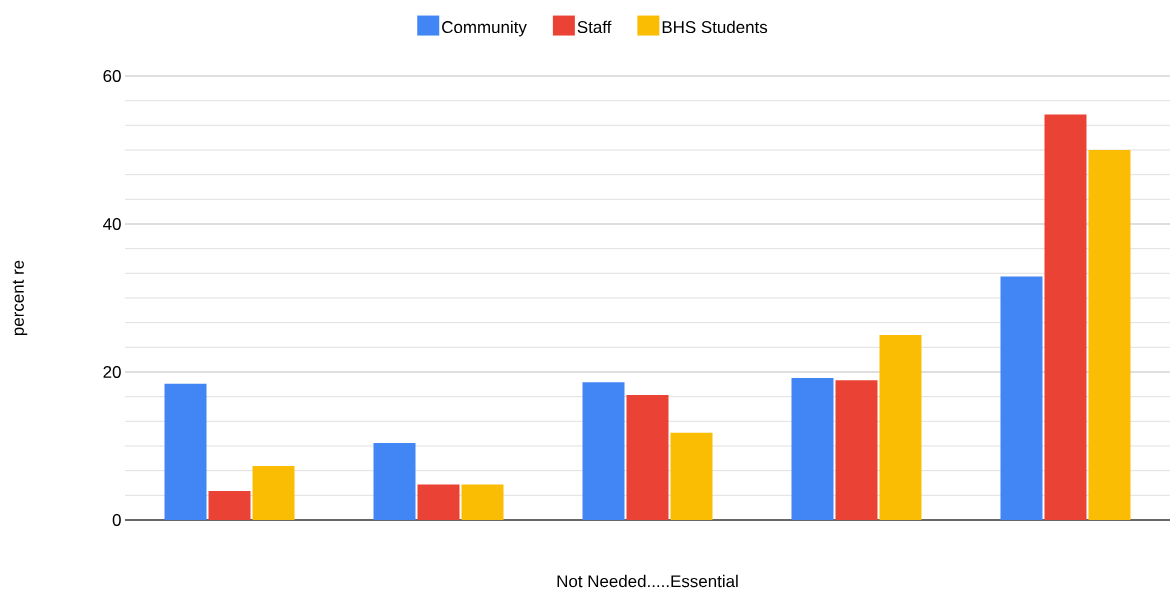 This screenshot has width=1170, height=591. I want to click on y-tick-label: 20, so click(112, 371).